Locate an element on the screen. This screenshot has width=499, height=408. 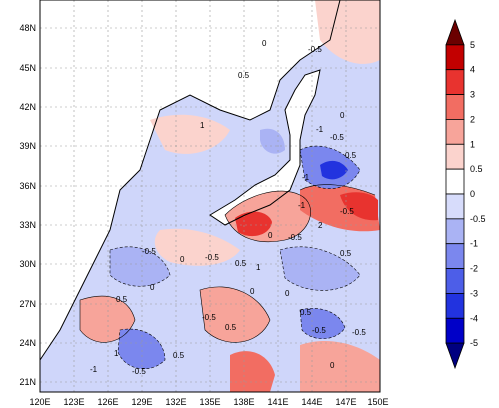
colorbar-label: 0 is located at coordinates (472, 194).